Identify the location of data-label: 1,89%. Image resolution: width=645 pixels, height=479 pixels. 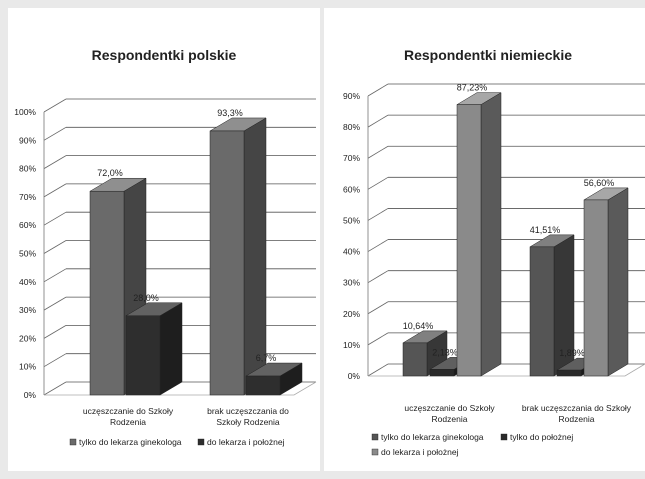
(572, 353).